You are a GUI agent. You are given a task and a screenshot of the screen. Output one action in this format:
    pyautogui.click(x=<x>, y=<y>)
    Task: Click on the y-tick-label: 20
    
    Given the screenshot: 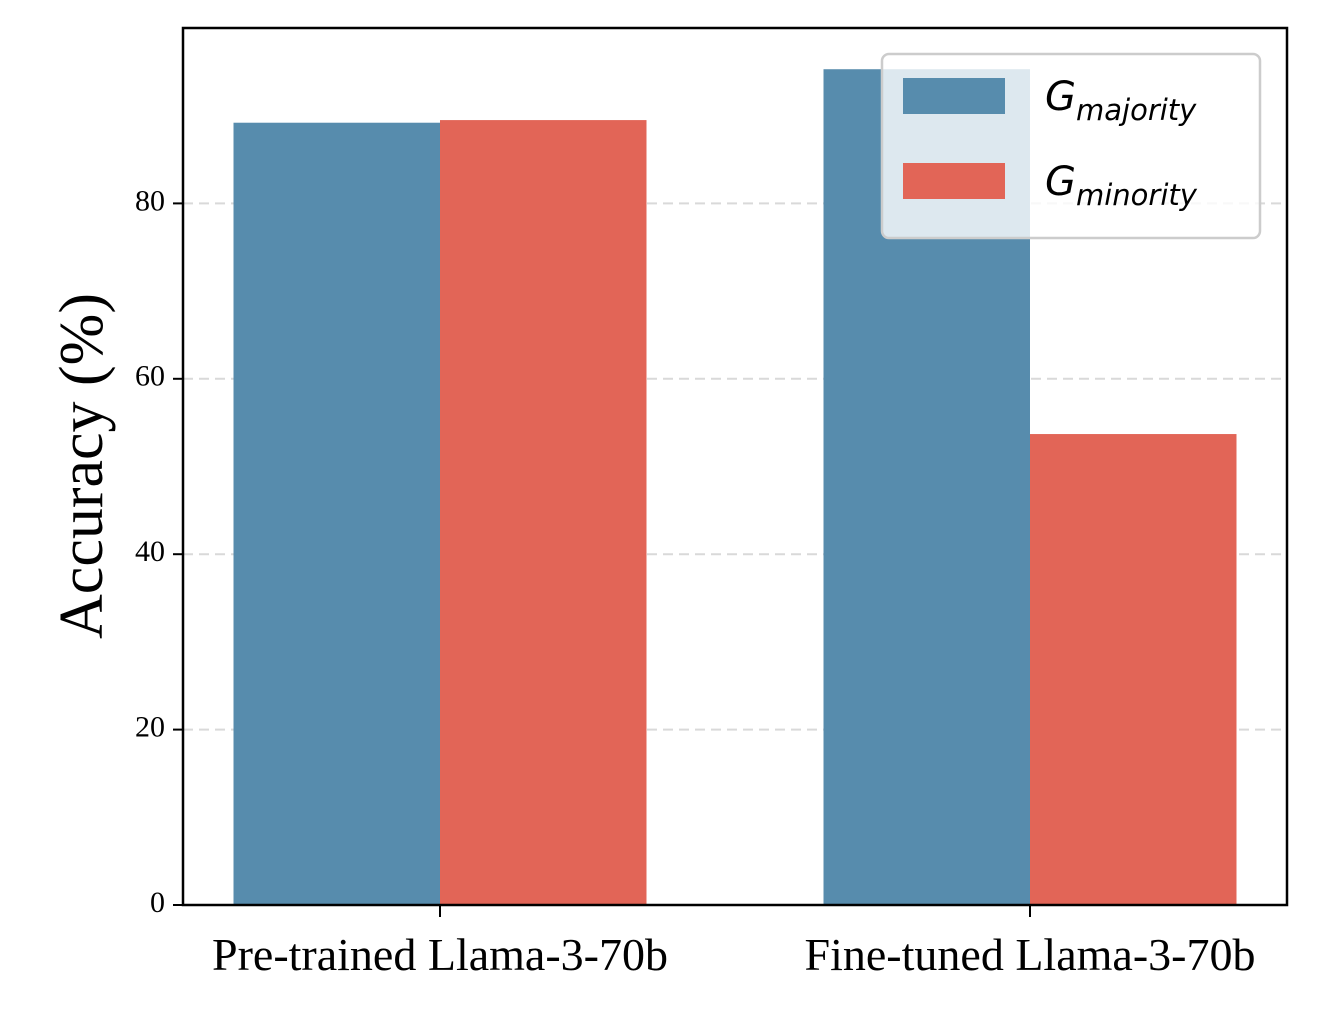 What is the action you would take?
    pyautogui.click(x=150, y=726)
    